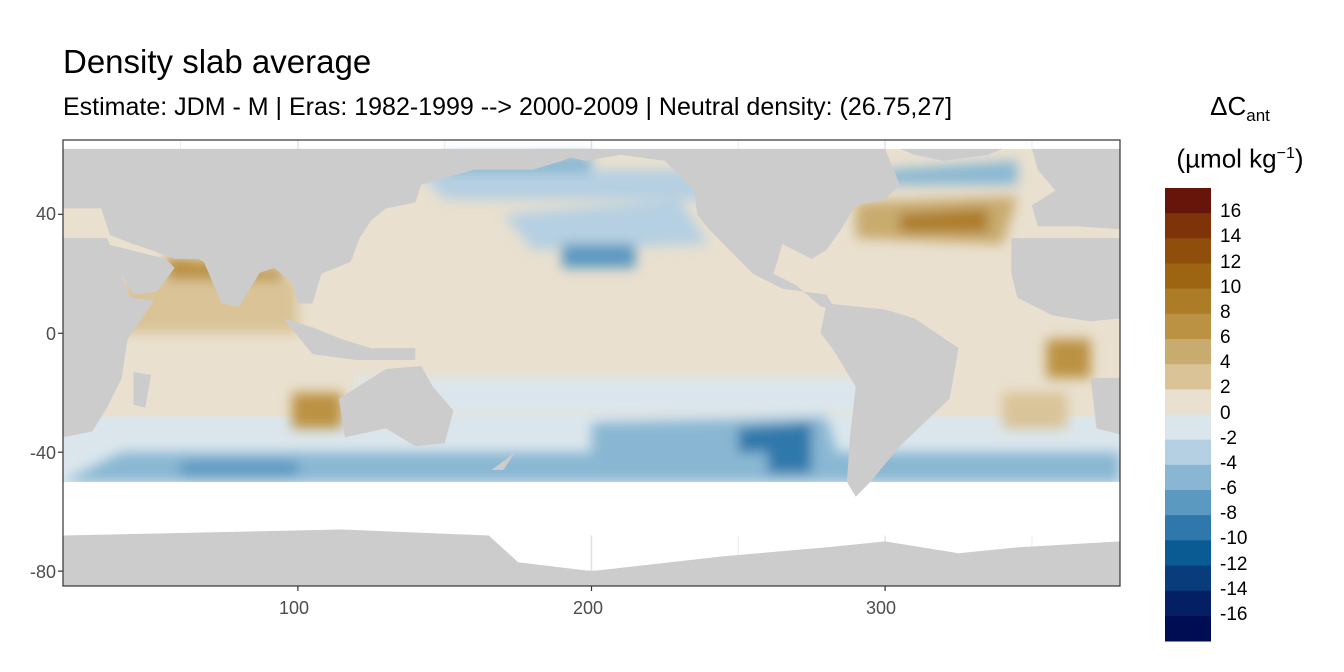 This screenshot has width=1344, height=672. What do you see at coordinates (1225, 312) in the screenshot?
I see `colorbar-label: 8` at bounding box center [1225, 312].